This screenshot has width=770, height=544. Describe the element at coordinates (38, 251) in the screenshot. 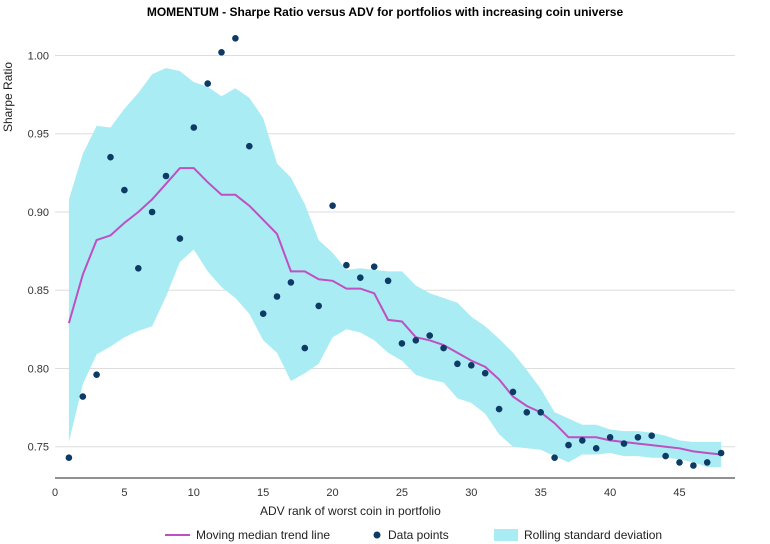

I see `y-tick-labels: 0.75 0.80 0.85 0.90 0.95 1.00` at that location.